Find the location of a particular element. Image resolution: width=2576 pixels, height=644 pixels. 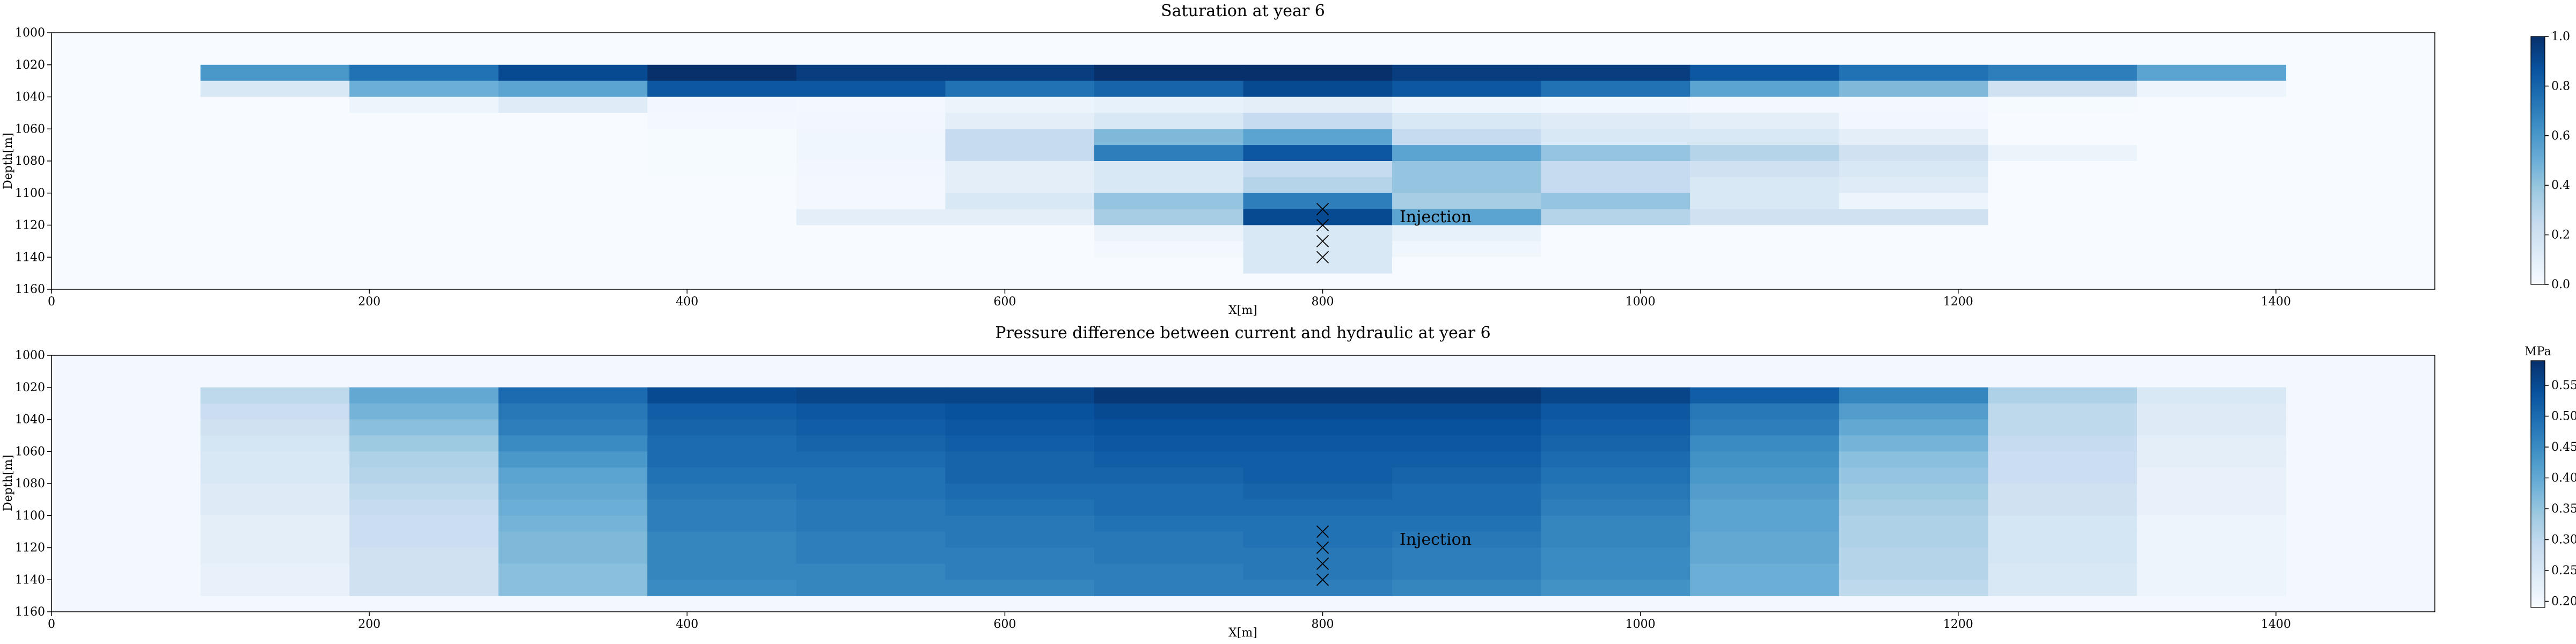

saturation-cell-r0-c8 is located at coordinates (1467, 73).